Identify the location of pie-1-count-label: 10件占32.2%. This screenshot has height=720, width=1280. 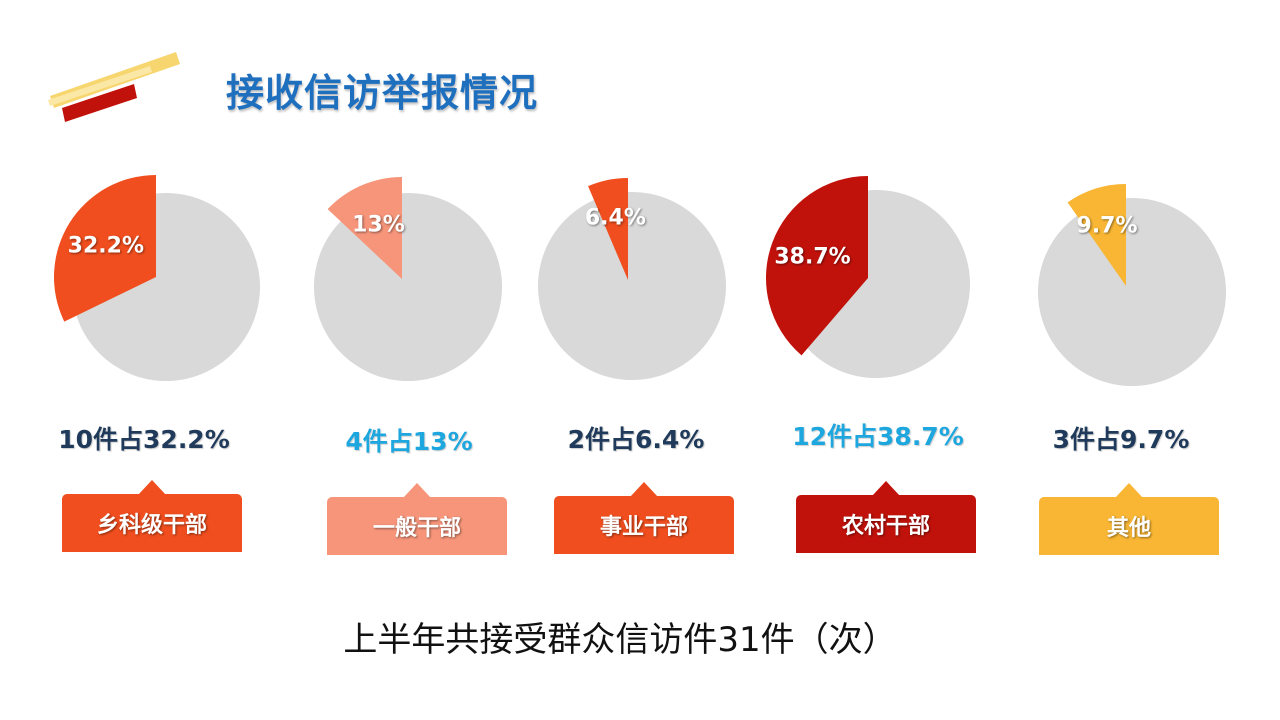
(144, 439).